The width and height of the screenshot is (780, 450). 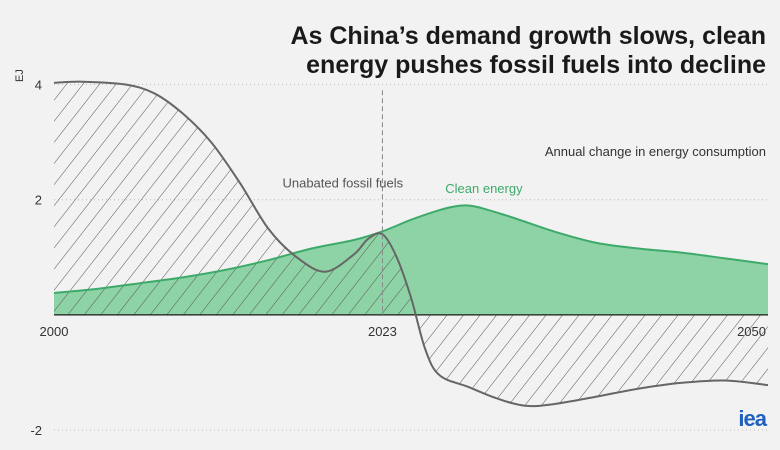 What do you see at coordinates (54, 331) in the screenshot?
I see `x-tick-label: 2000` at bounding box center [54, 331].